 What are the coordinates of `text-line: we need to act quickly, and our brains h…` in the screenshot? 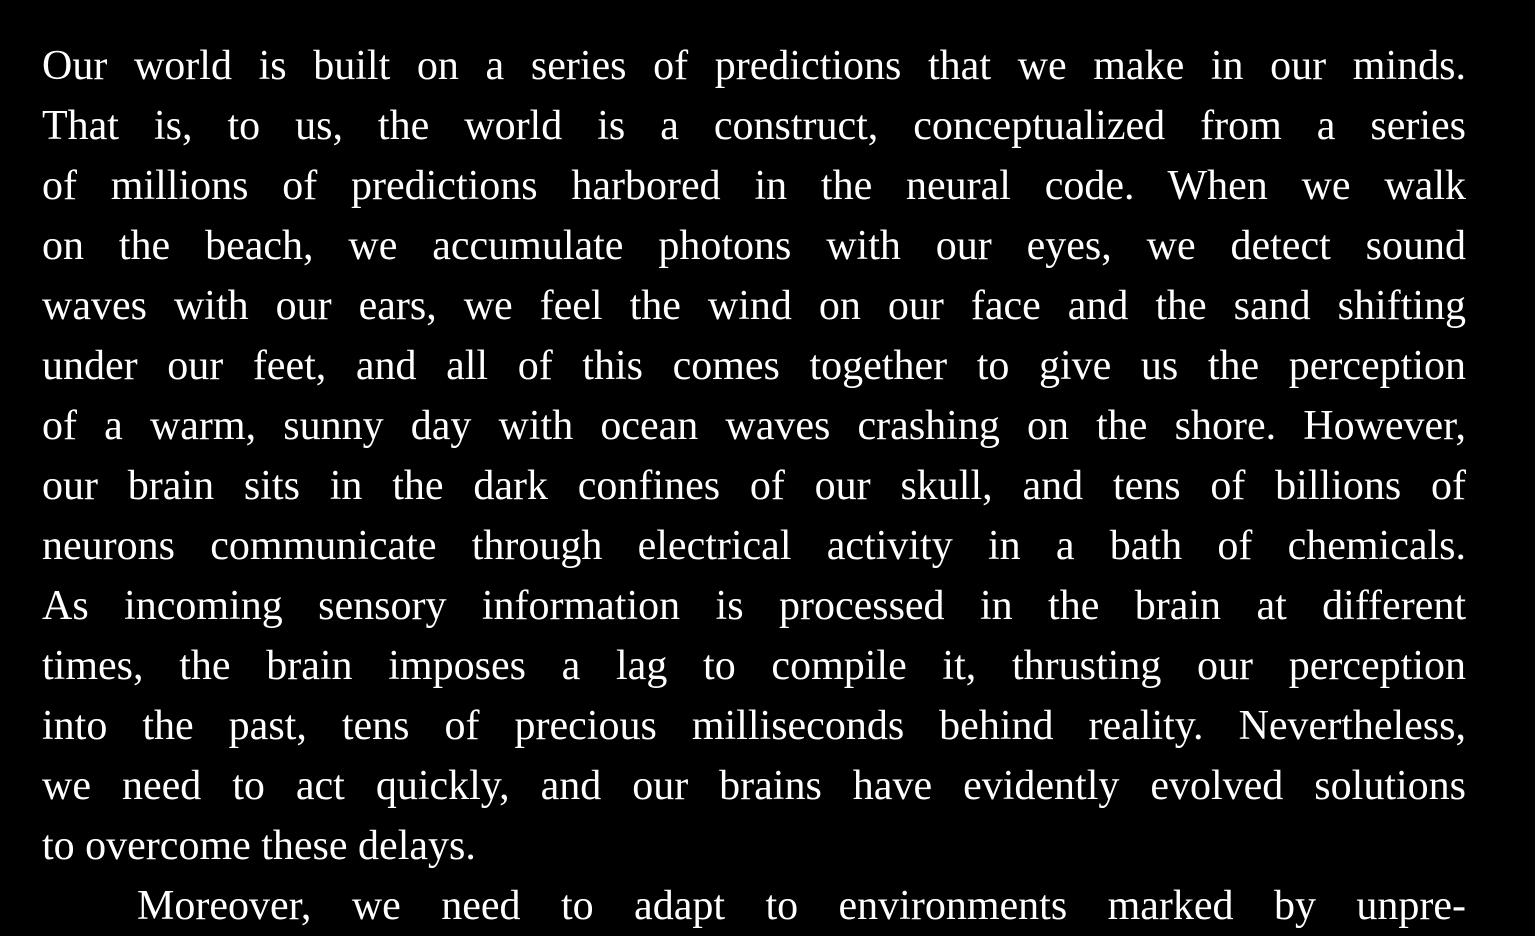 It's located at (754, 786).